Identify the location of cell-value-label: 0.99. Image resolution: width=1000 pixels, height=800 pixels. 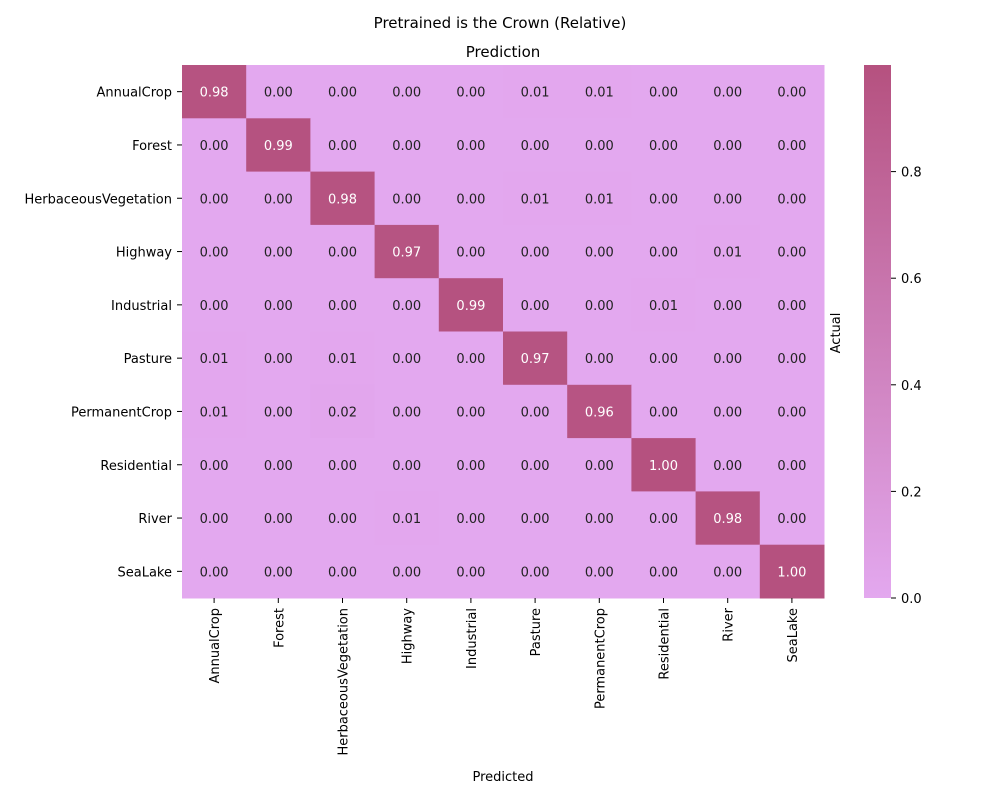
(470, 306).